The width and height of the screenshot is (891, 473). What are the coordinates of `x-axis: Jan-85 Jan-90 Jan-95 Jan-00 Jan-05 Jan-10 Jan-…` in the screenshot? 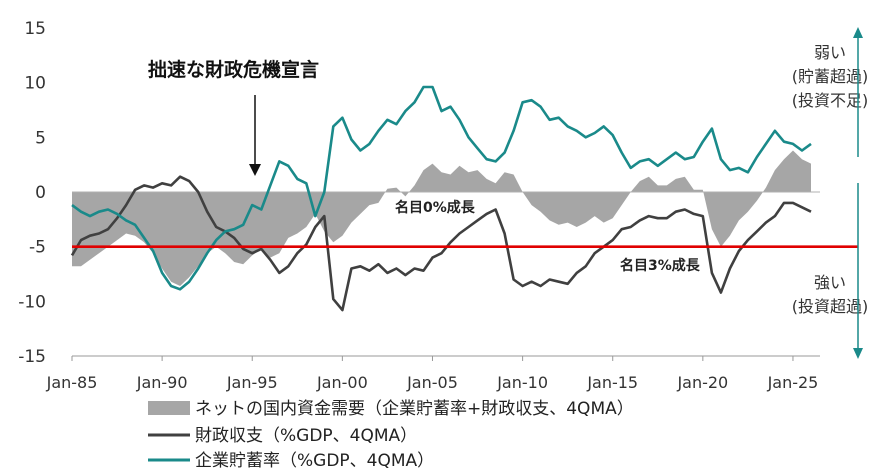 It's located at (433, 373).